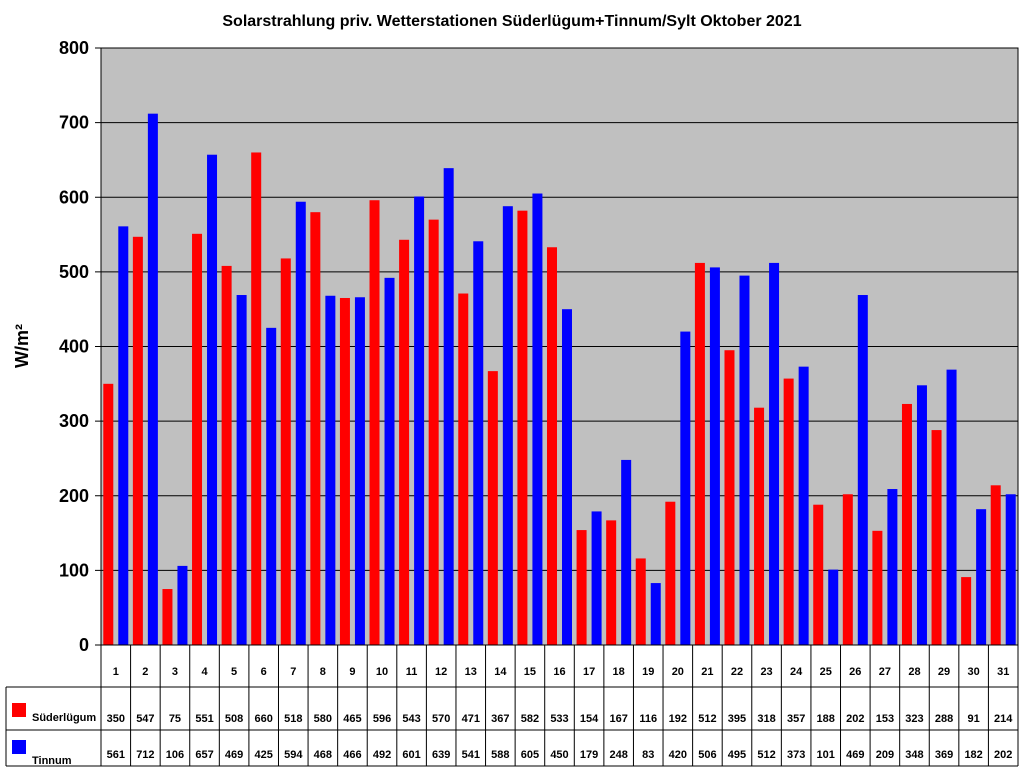  I want to click on y-tick-label: 600, so click(74, 197).